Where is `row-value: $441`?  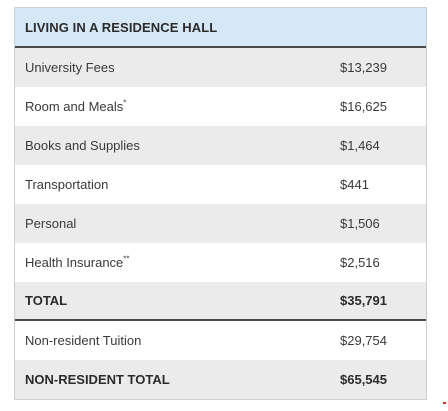 row-value: $441 is located at coordinates (354, 184).